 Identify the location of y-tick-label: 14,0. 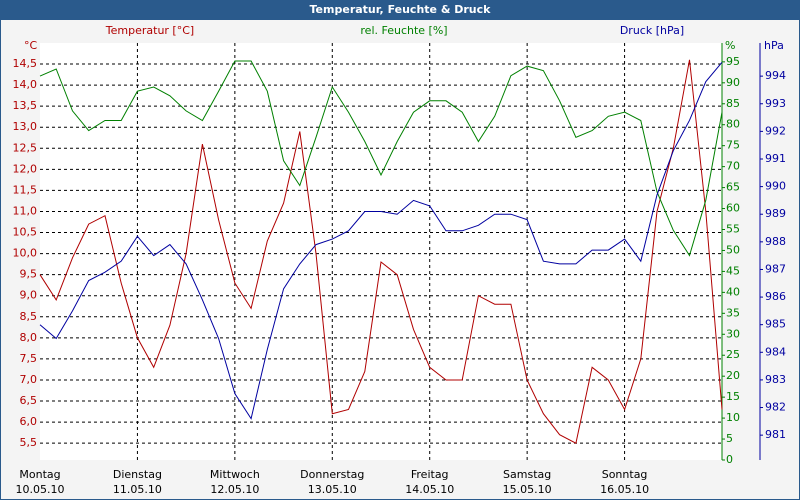
(25, 84).